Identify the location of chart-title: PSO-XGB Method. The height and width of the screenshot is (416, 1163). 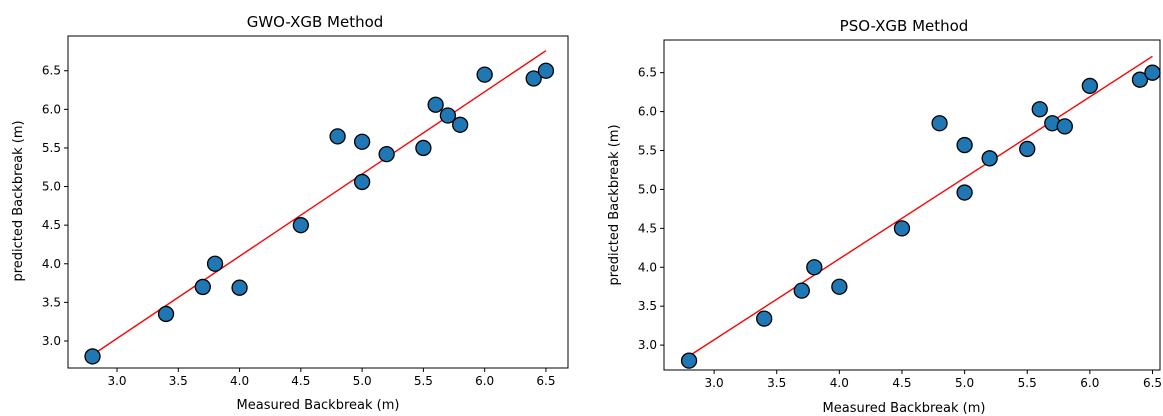
(904, 26).